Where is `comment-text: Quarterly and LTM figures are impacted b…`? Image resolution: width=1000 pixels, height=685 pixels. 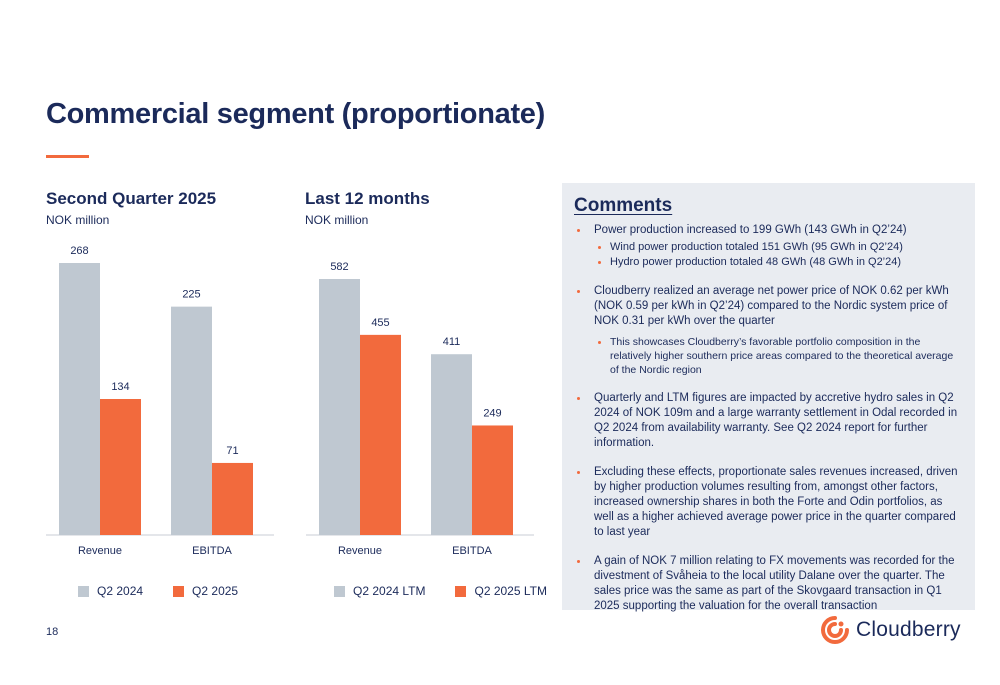 comment-text: Quarterly and LTM figures are impacted b… is located at coordinates (776, 420).